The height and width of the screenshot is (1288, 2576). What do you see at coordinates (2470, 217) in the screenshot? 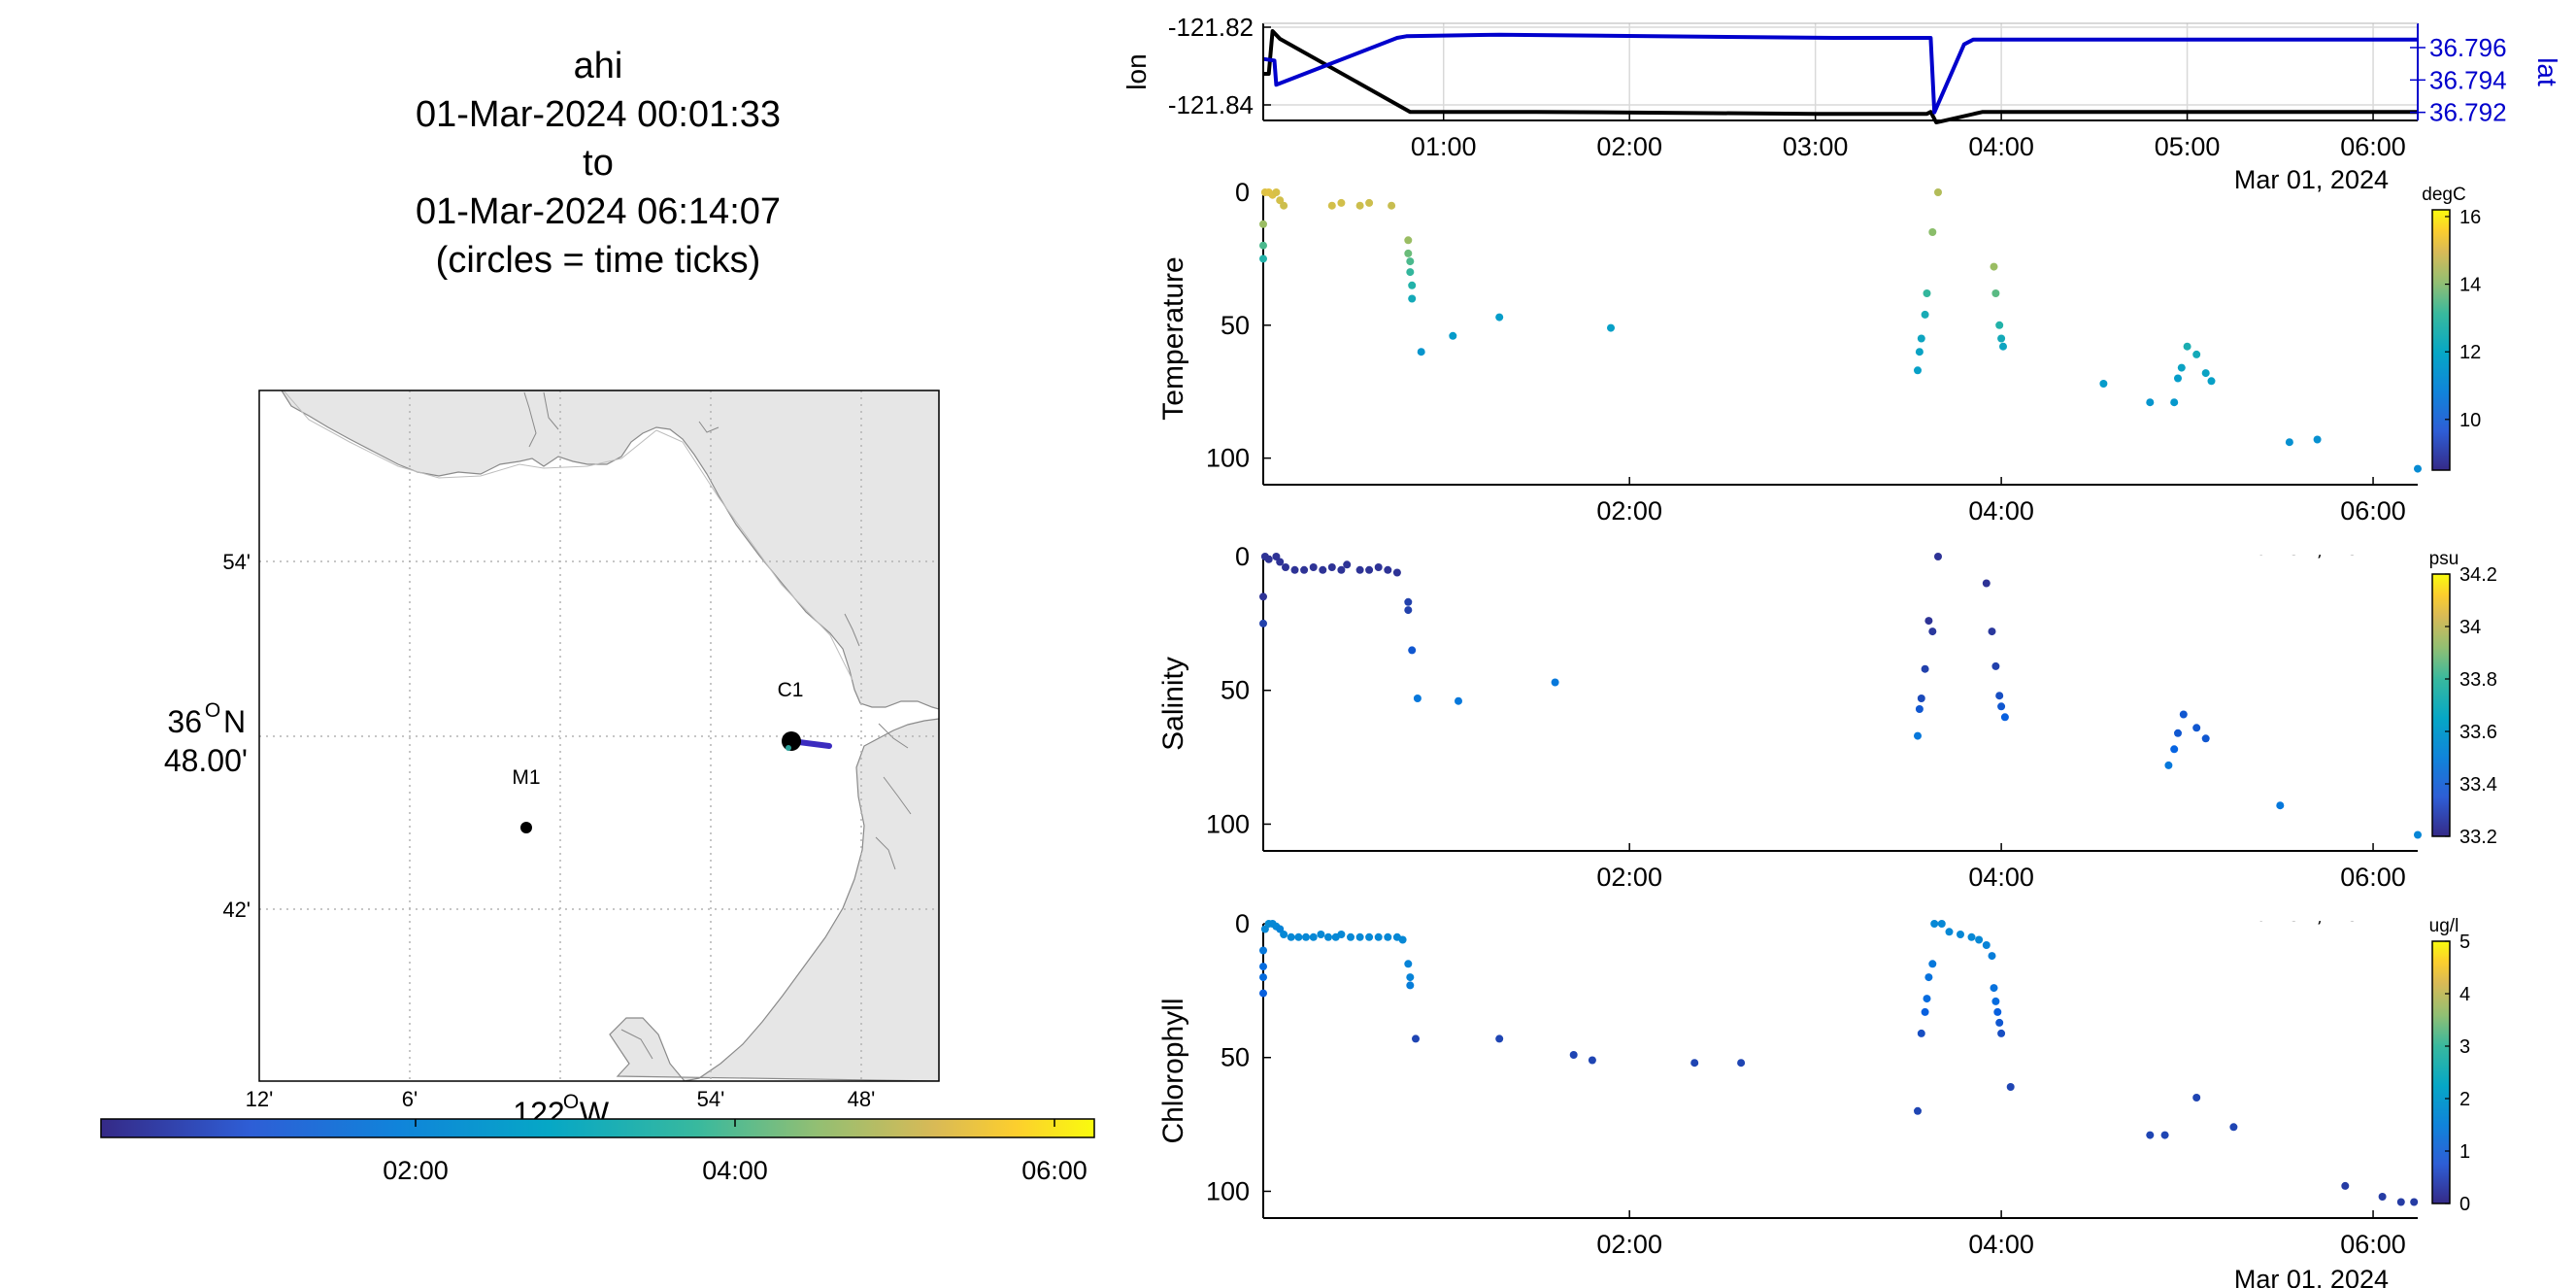
I see `temperature-colorbar-tick-label: 16` at bounding box center [2470, 217].